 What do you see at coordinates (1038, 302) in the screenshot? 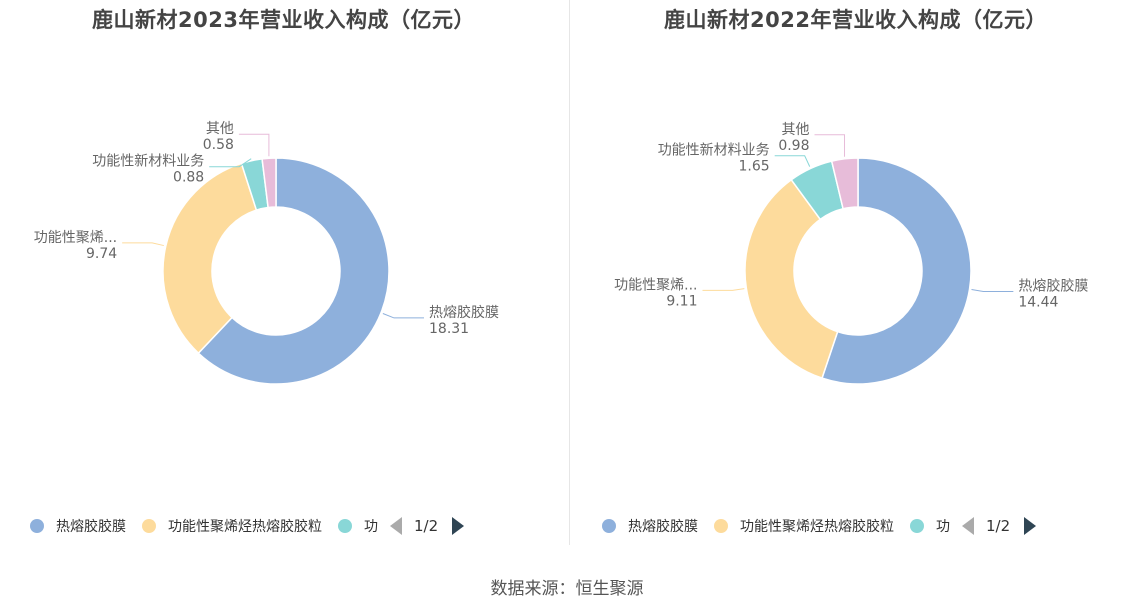
I see `slice-value-label: 14.44` at bounding box center [1038, 302].